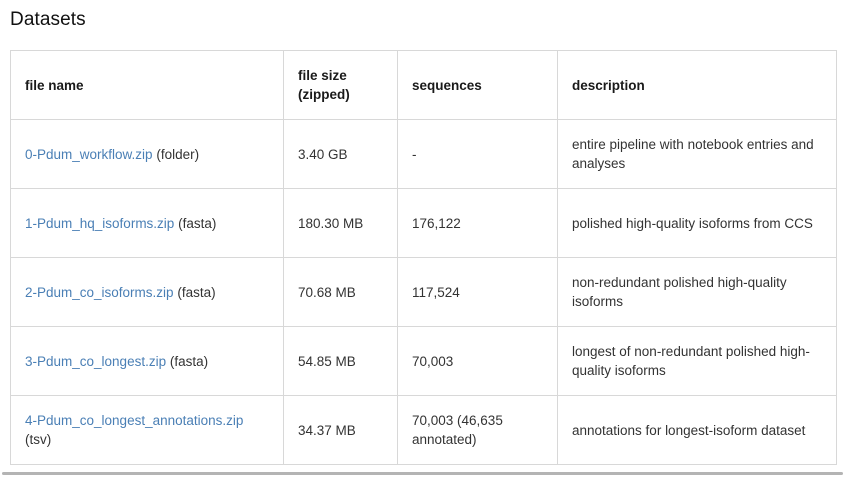 This screenshot has height=482, width=845. What do you see at coordinates (477, 223) in the screenshot?
I see `cell-sequences: 176,122` at bounding box center [477, 223].